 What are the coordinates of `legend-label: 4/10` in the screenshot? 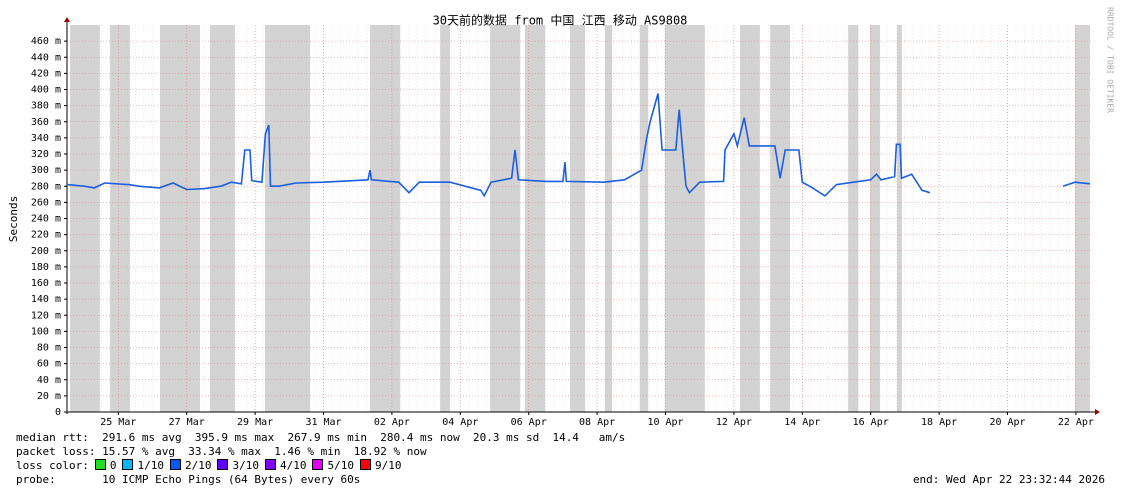 It's located at (293, 465).